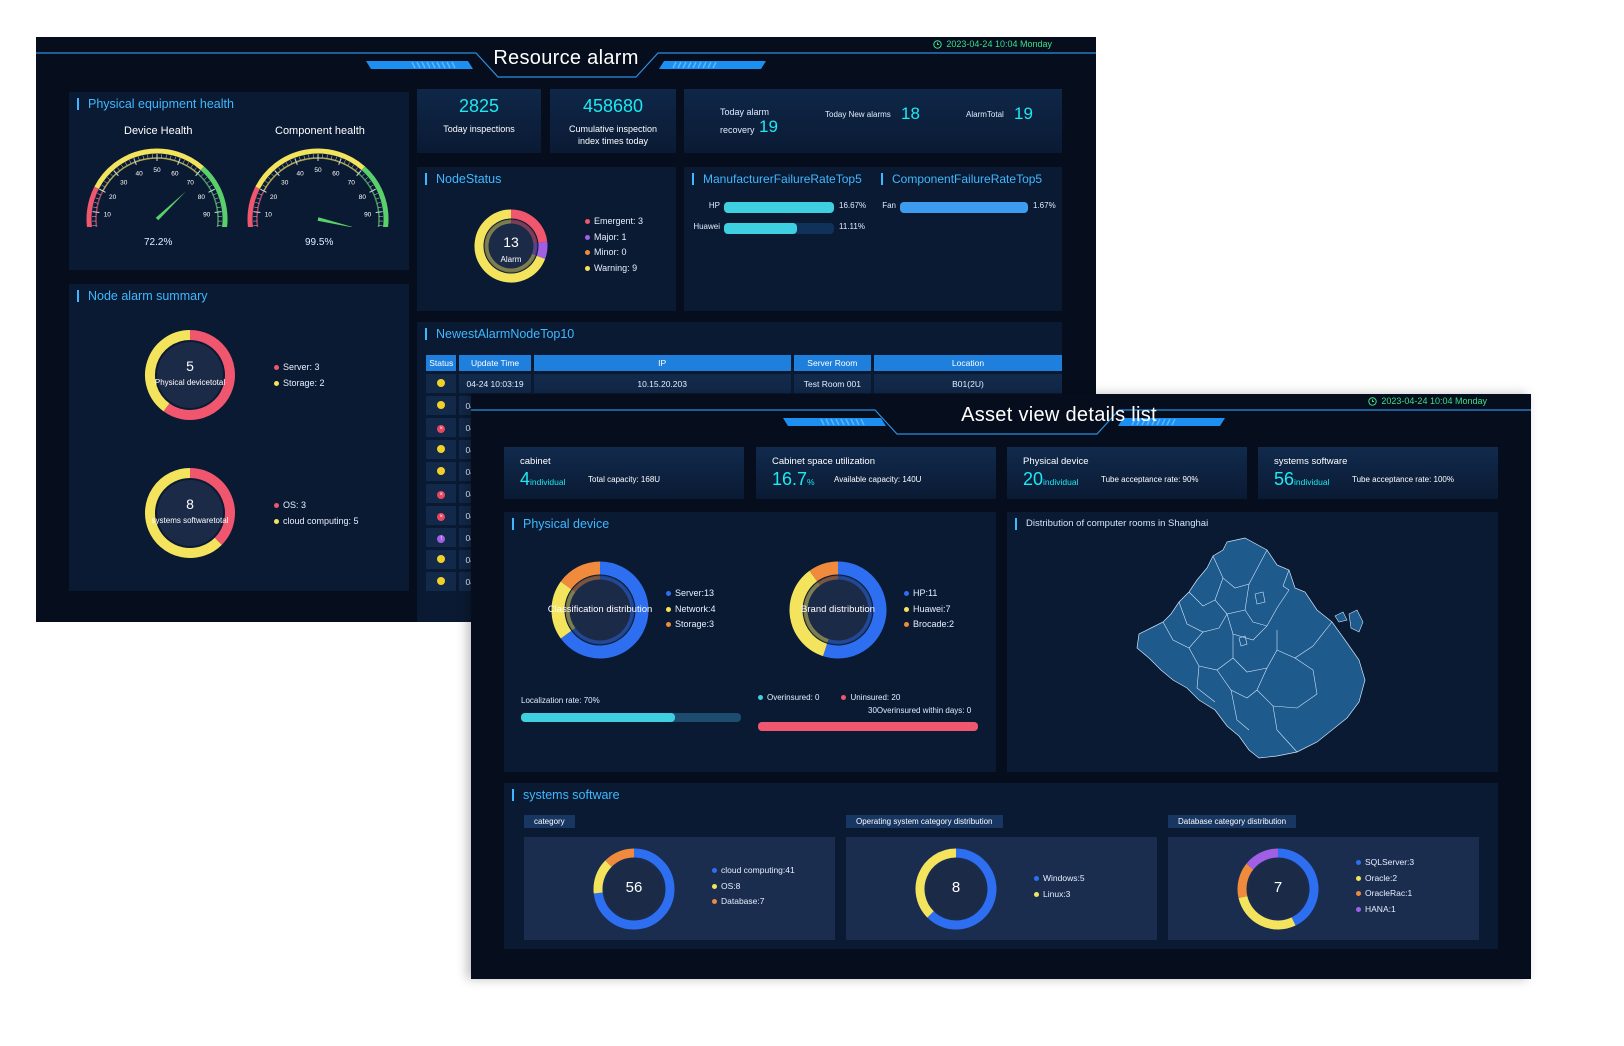 Image resolution: width=1624 pixels, height=1046 pixels. I want to click on column-header: IP, so click(662, 363).